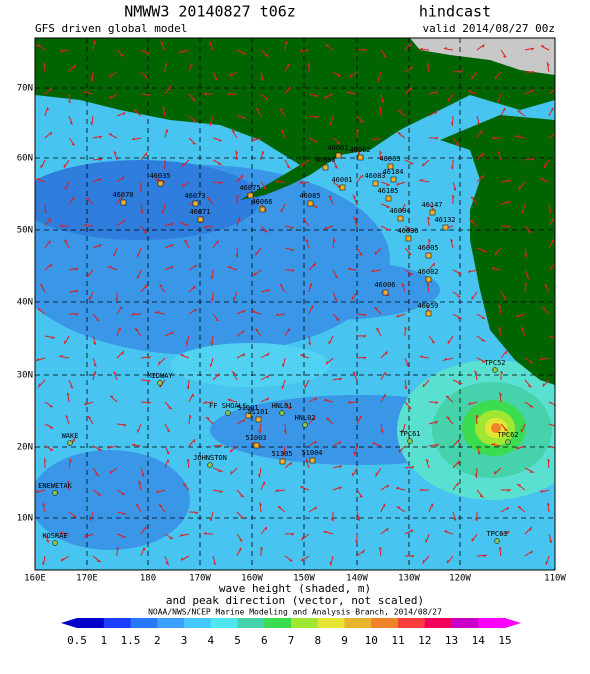 The width and height of the screenshot is (590, 674). I want to click on colorbar-label: 3, so click(184, 640).